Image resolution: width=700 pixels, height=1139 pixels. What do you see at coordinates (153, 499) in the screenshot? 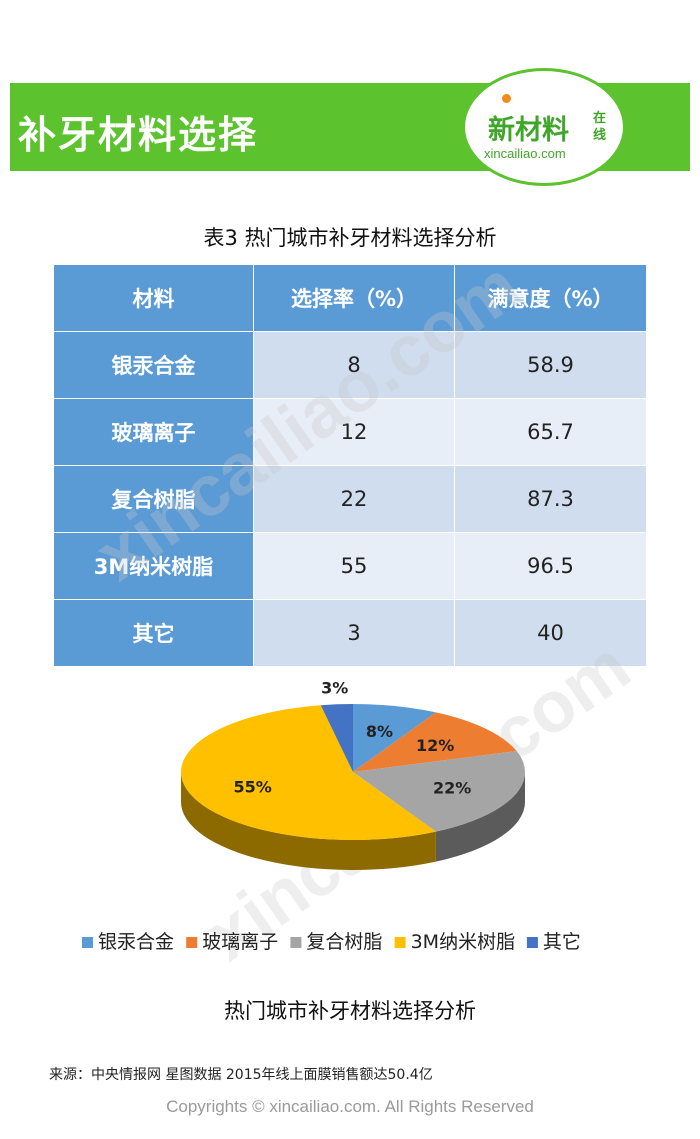
I see `row-material: 复合树脂` at bounding box center [153, 499].